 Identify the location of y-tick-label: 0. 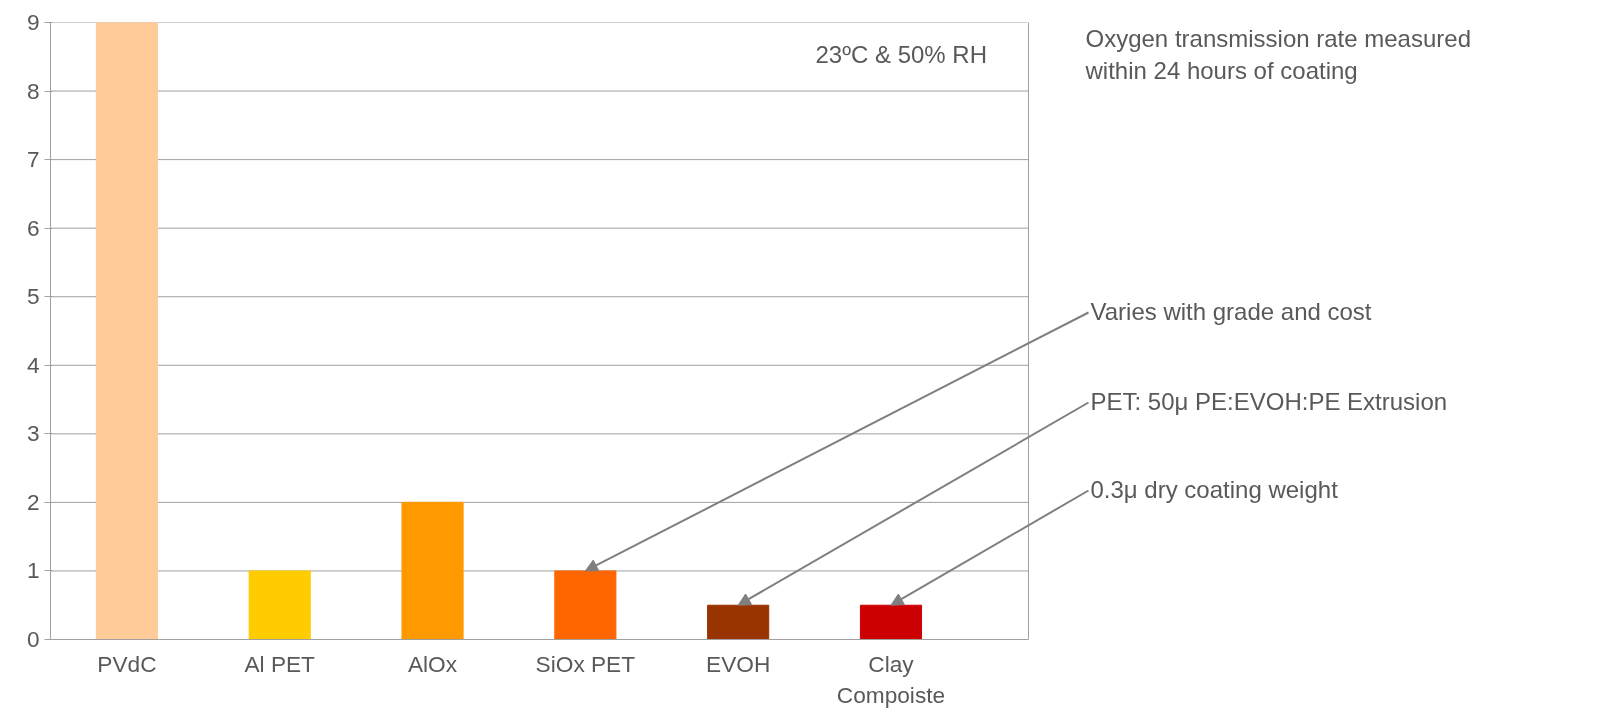
(33, 639).